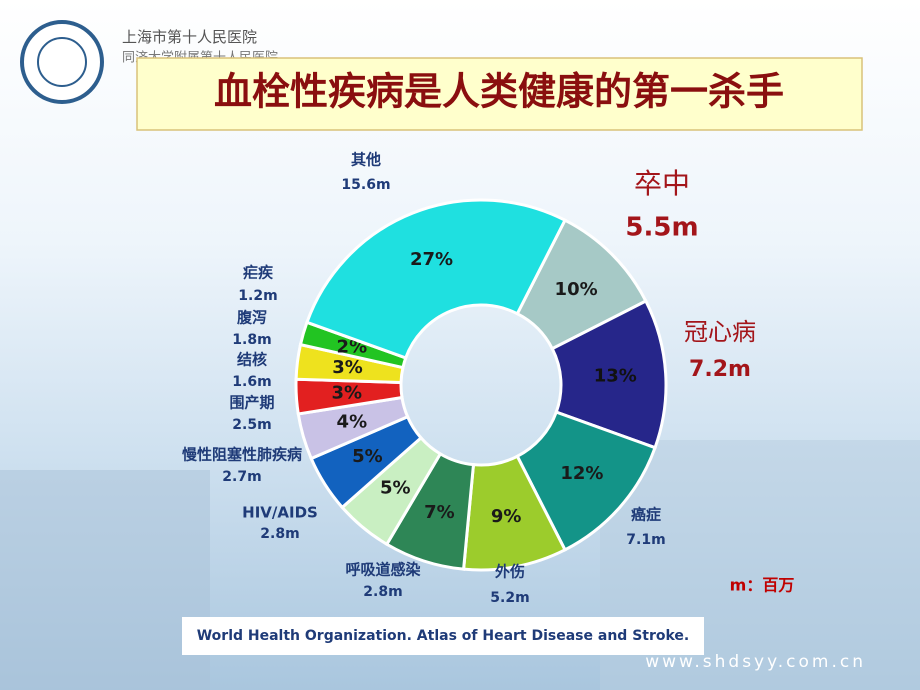 The image size is (920, 690). I want to click on category-label: 慢性阻塞性肺疾病, so click(242, 455).